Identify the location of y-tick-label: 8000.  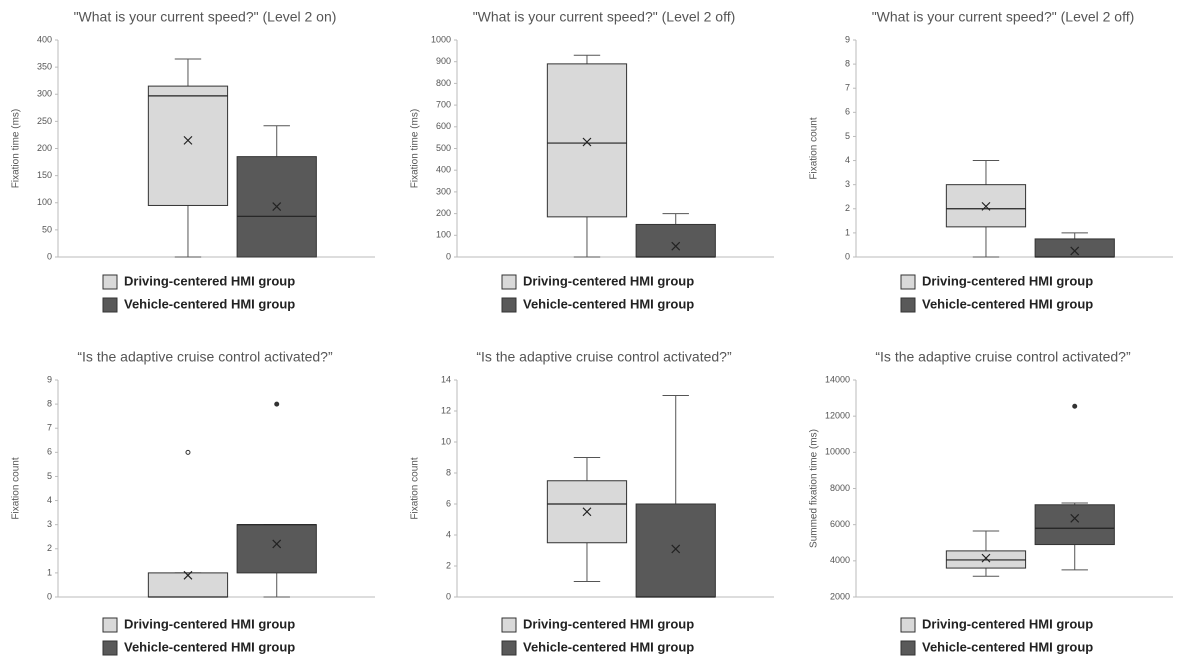
(840, 488).